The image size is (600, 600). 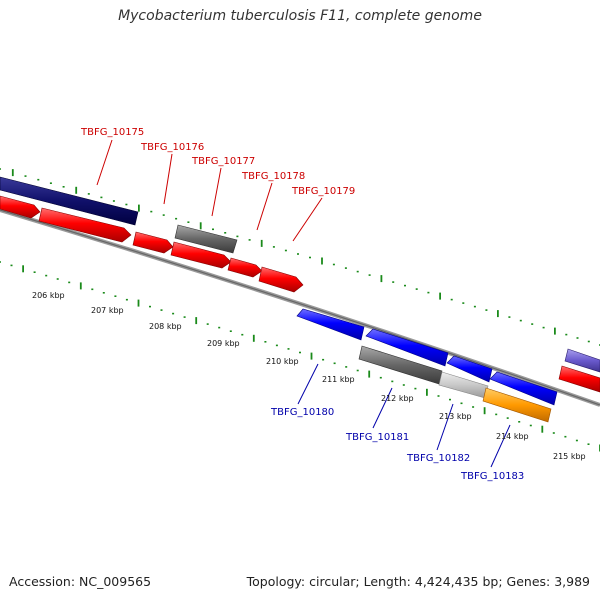 What do you see at coordinates (48, 295) in the screenshot?
I see `kbp-label-206: 206 kbp` at bounding box center [48, 295].